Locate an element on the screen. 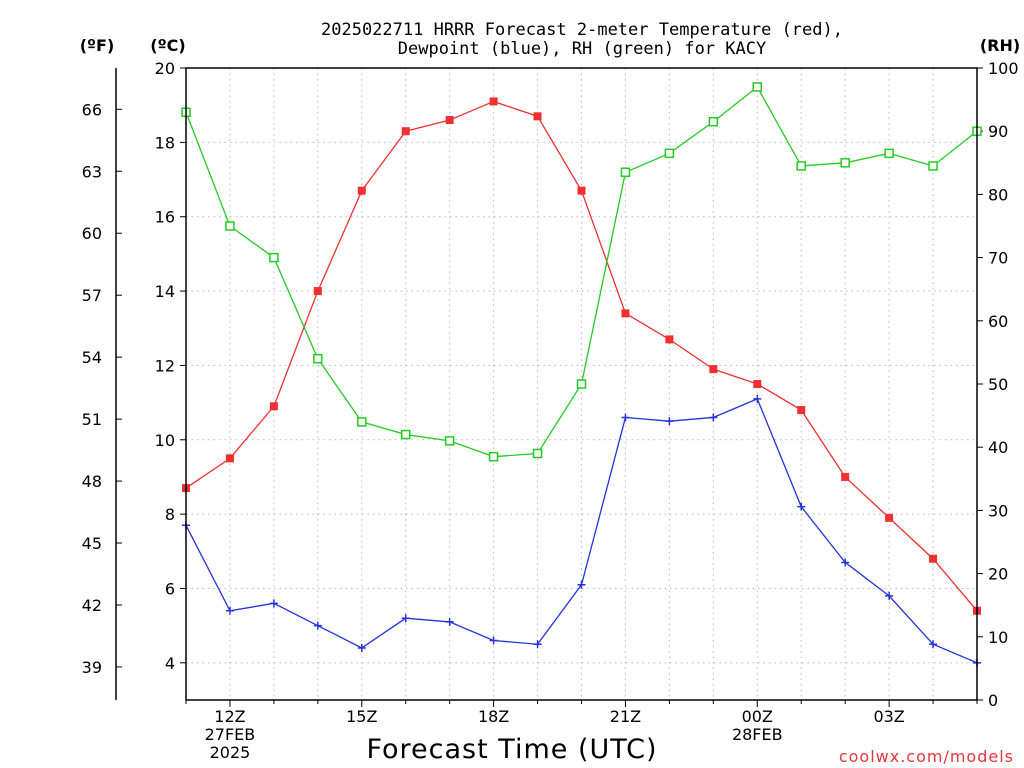 This screenshot has width=1024, height=768. rh-axis: 0 10 20 30 40 50 60 70 80 90 100 is located at coordinates (998, 384).